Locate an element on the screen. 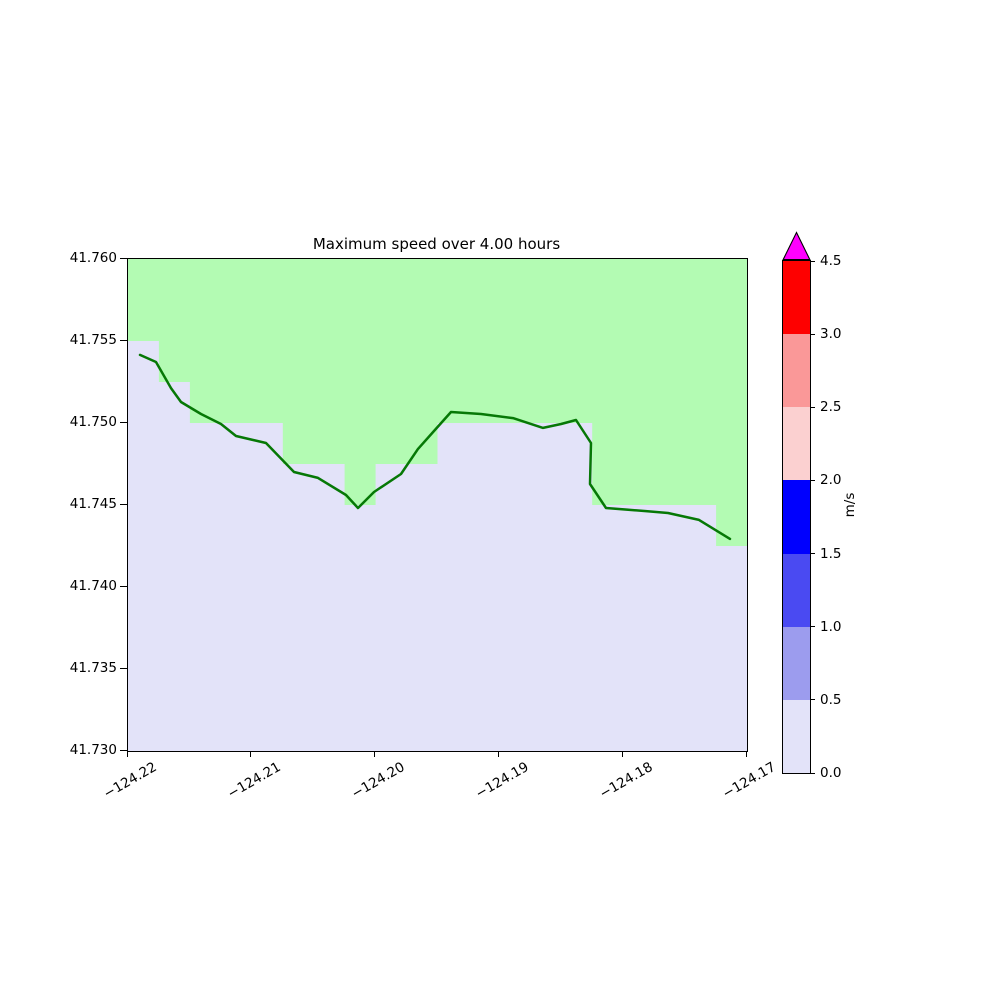  colorbar is located at coordinates (796, 517).